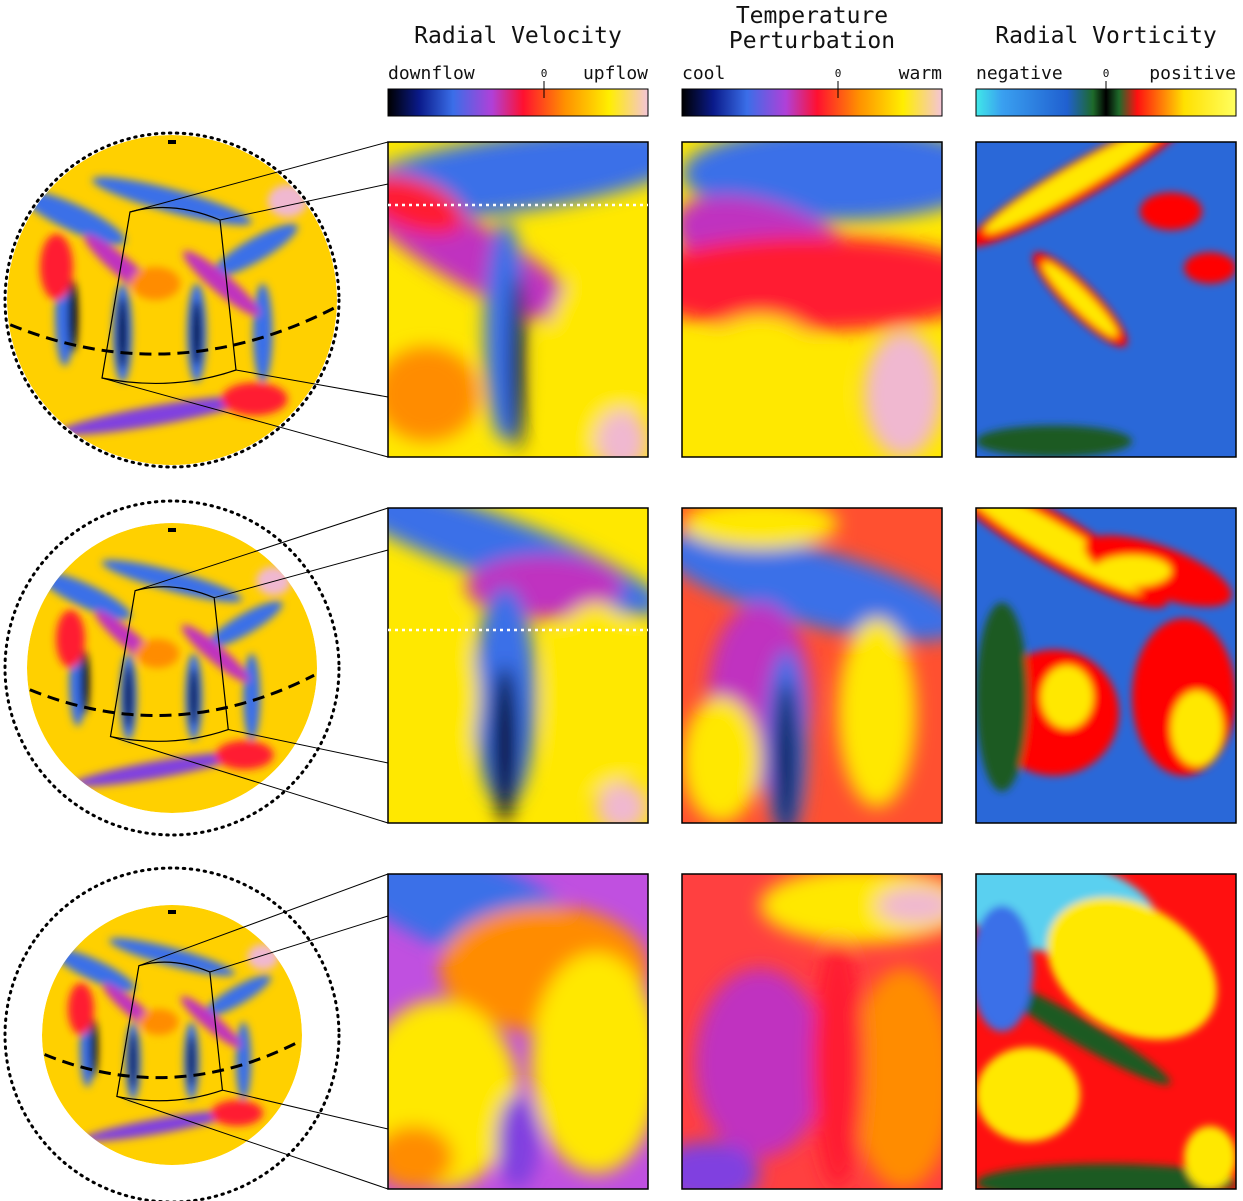 The width and height of the screenshot is (1243, 1201). I want to click on scale-high: positive, so click(1192, 73).